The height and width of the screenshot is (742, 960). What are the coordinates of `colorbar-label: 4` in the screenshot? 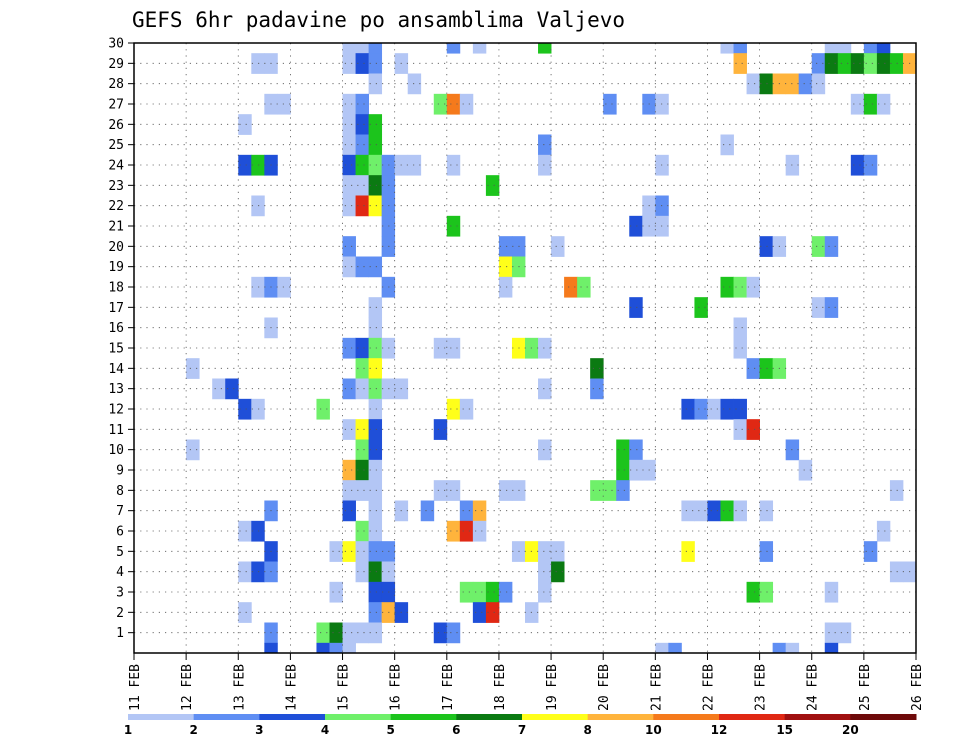 It's located at (325, 730).